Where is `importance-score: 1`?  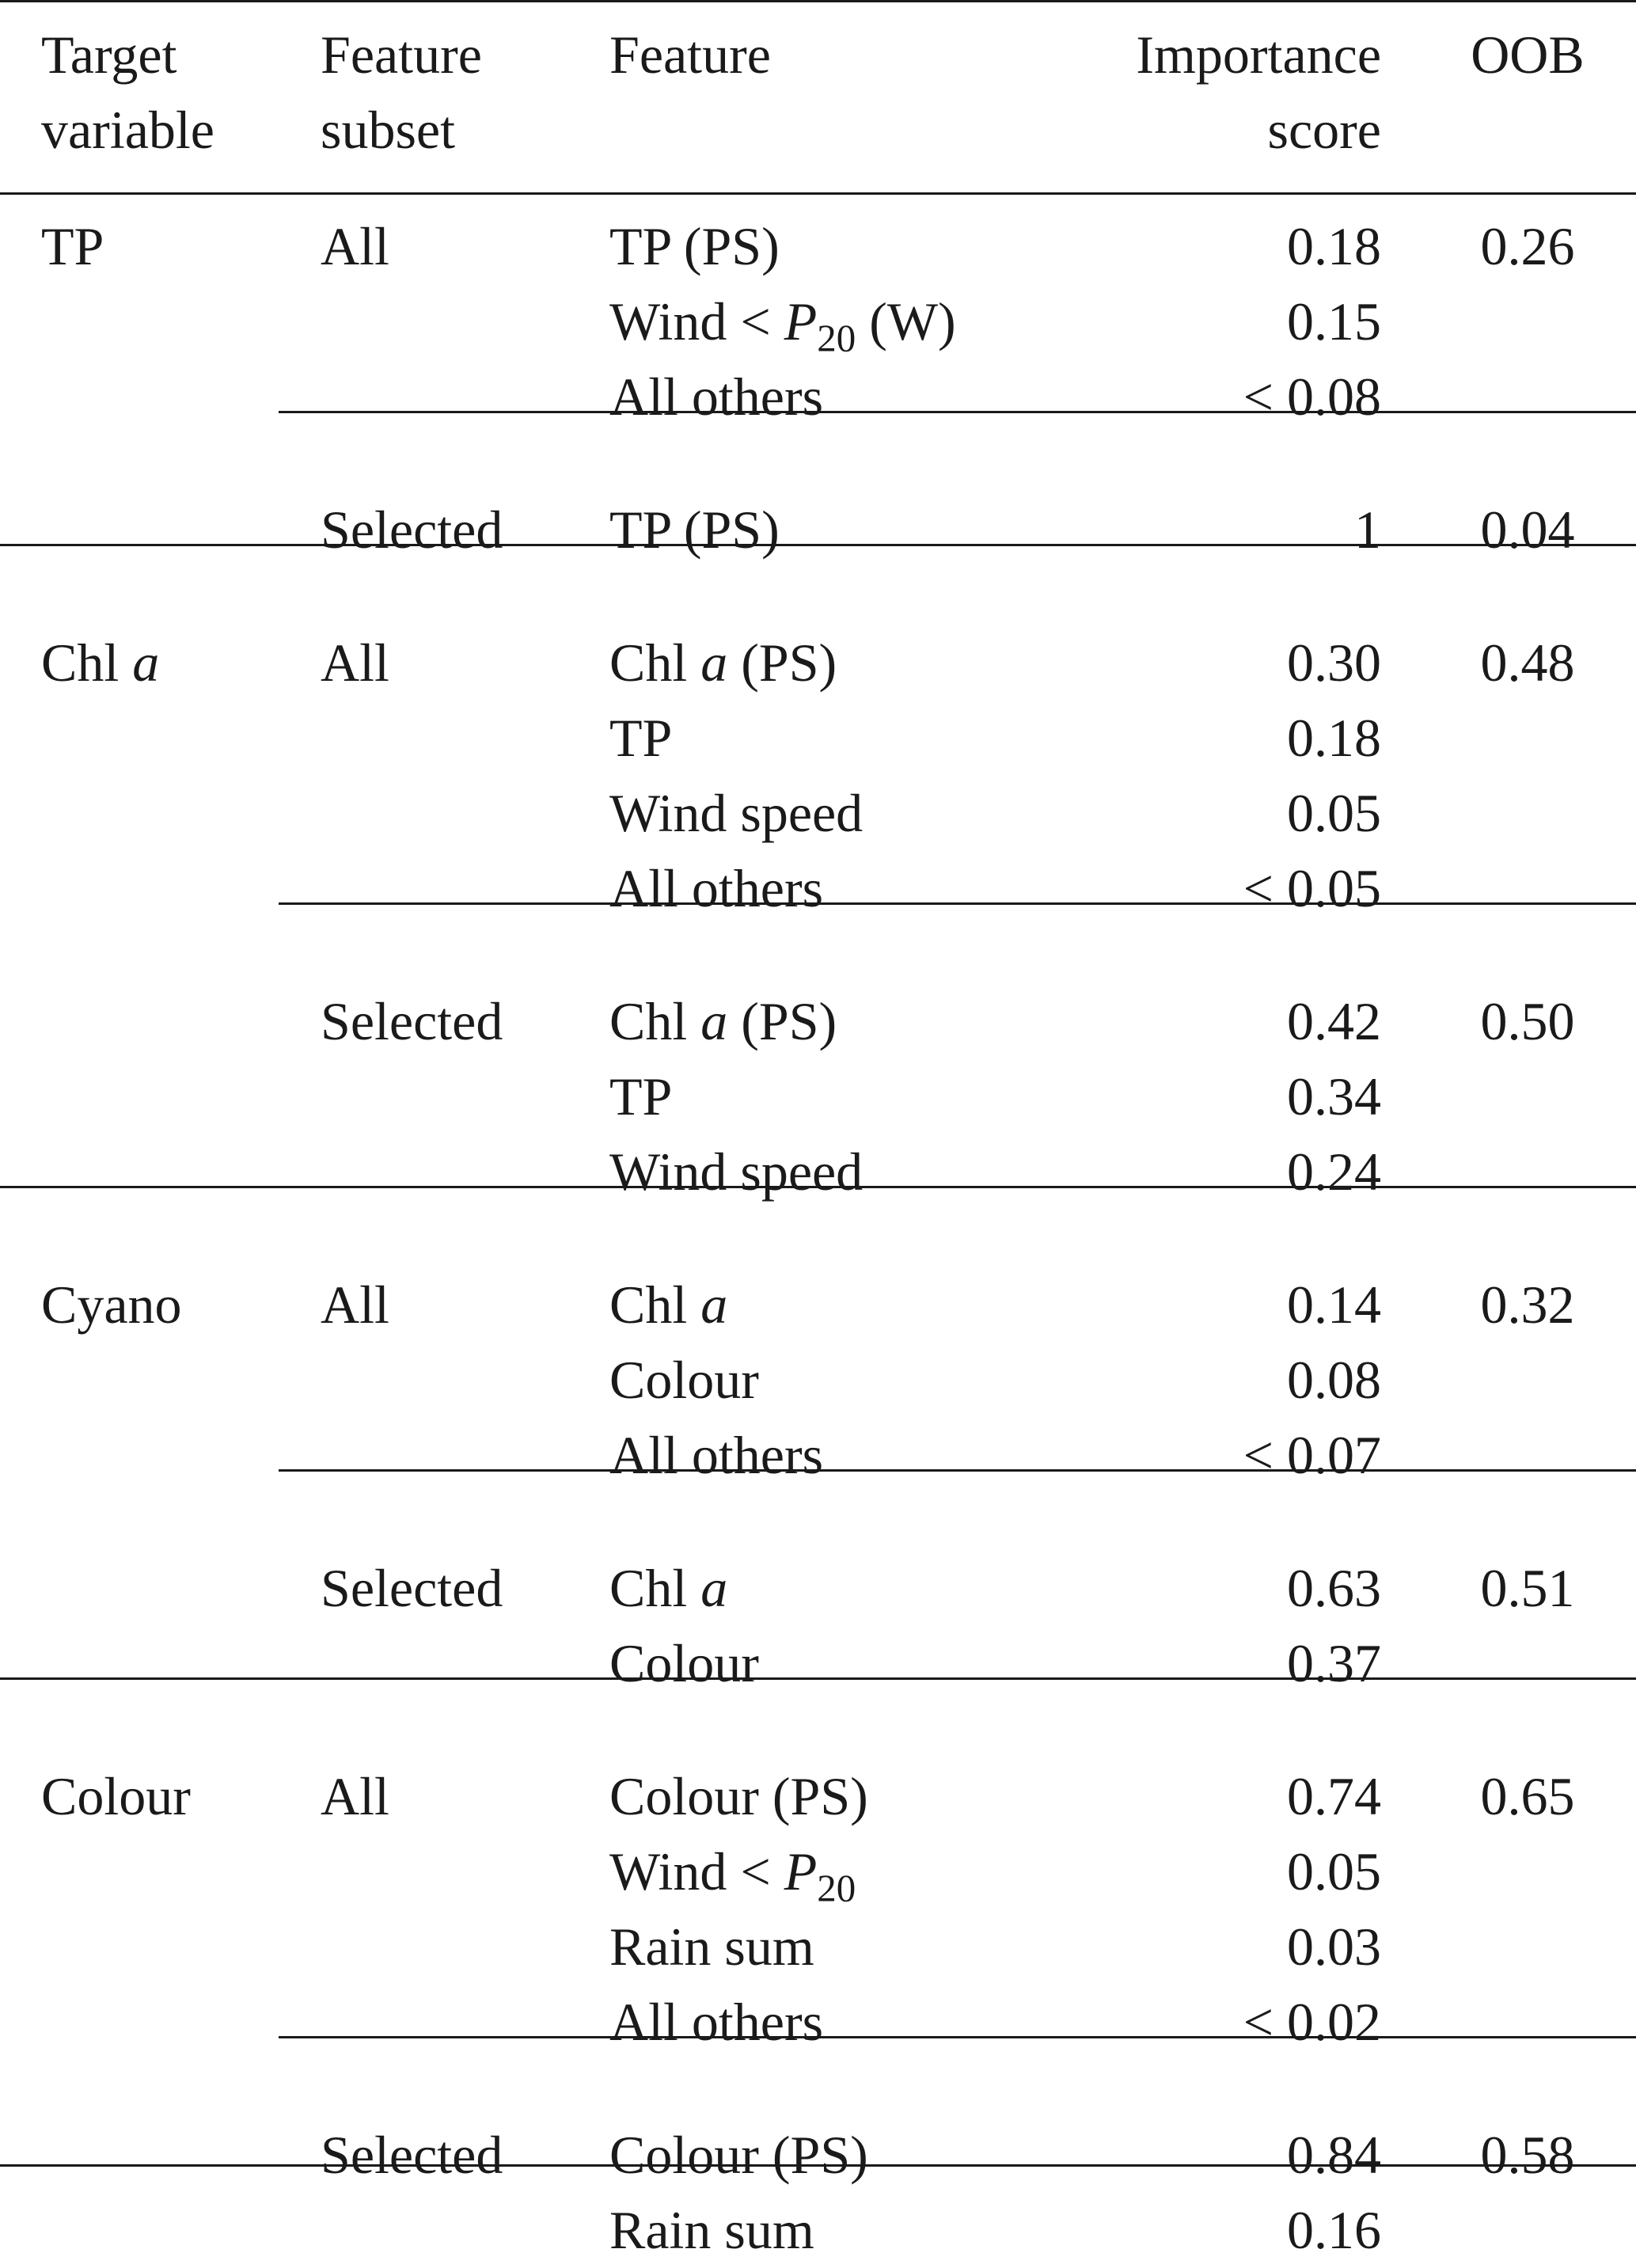
importance-score: 1 is located at coordinates (1367, 530).